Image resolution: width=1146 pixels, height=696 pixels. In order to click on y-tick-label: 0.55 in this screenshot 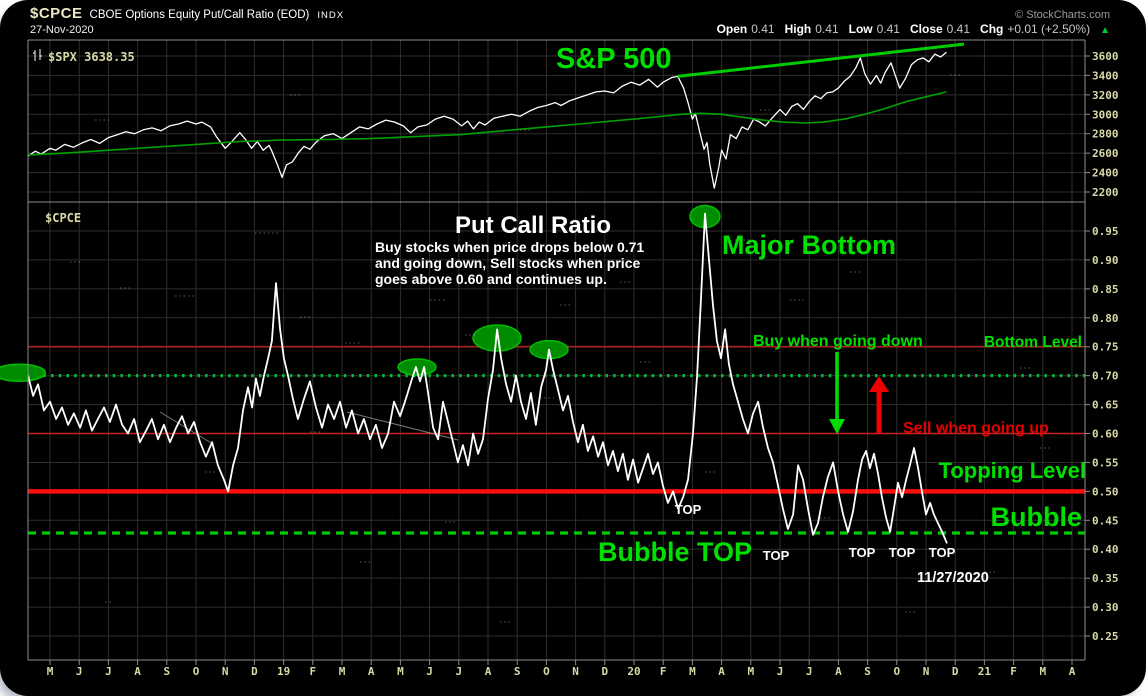, I will do `click(1105, 462)`.